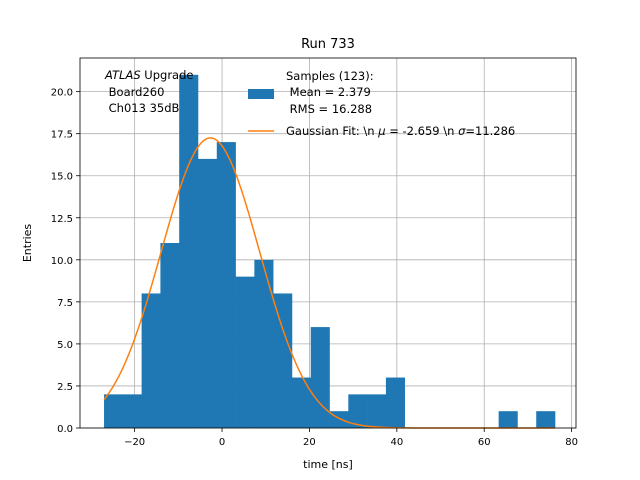 This screenshot has height=480, width=640. What do you see at coordinates (27, 243) in the screenshot?
I see `y-axis-label: Entries` at bounding box center [27, 243].